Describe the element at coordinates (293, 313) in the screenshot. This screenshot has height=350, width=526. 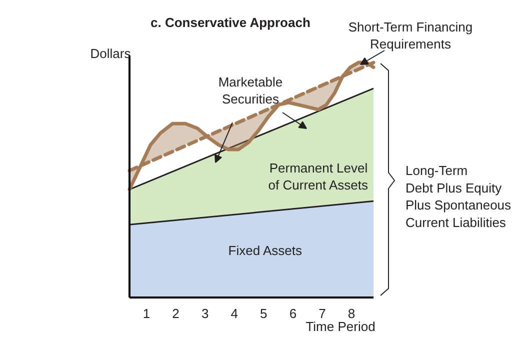
I see `x-tick-label: 6` at that location.